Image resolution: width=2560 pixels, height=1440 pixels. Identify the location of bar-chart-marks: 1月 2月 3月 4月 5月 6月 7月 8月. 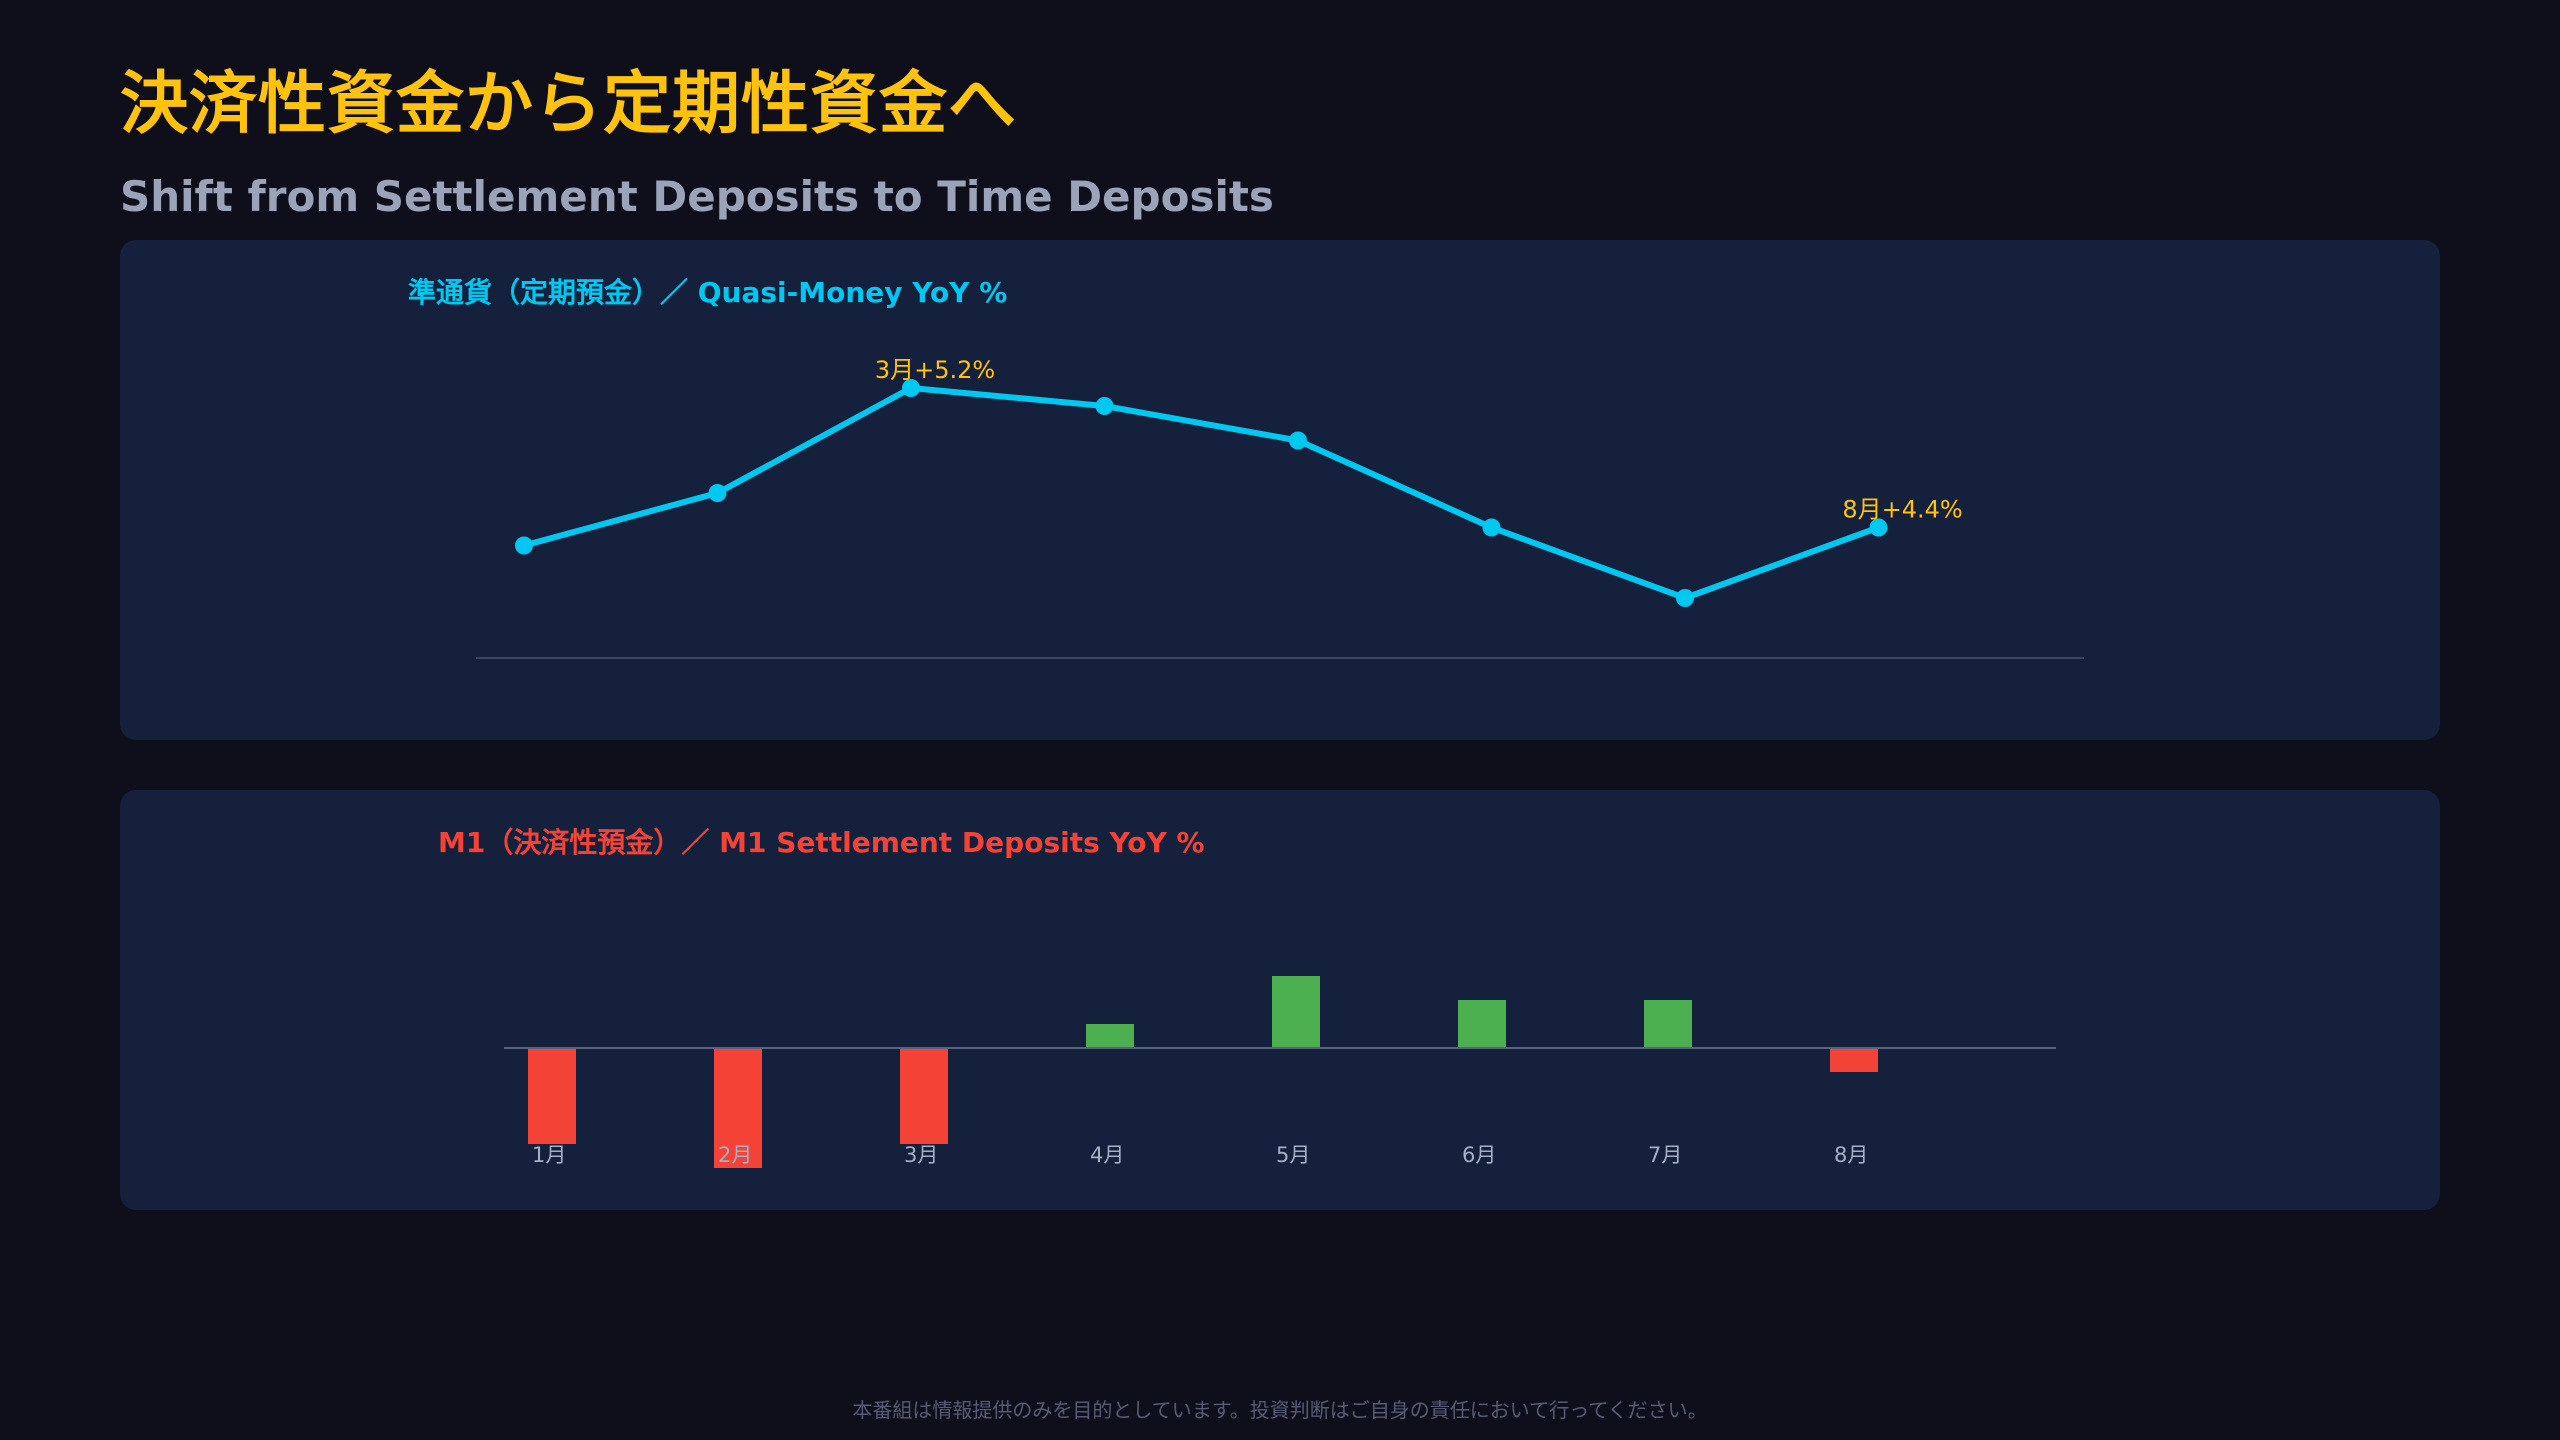
(1280, 1072).